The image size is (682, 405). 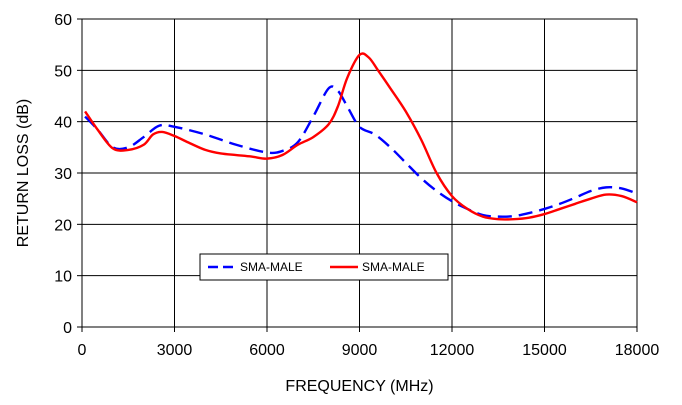 What do you see at coordinates (67, 328) in the screenshot?
I see `y-tick-label: 0` at bounding box center [67, 328].